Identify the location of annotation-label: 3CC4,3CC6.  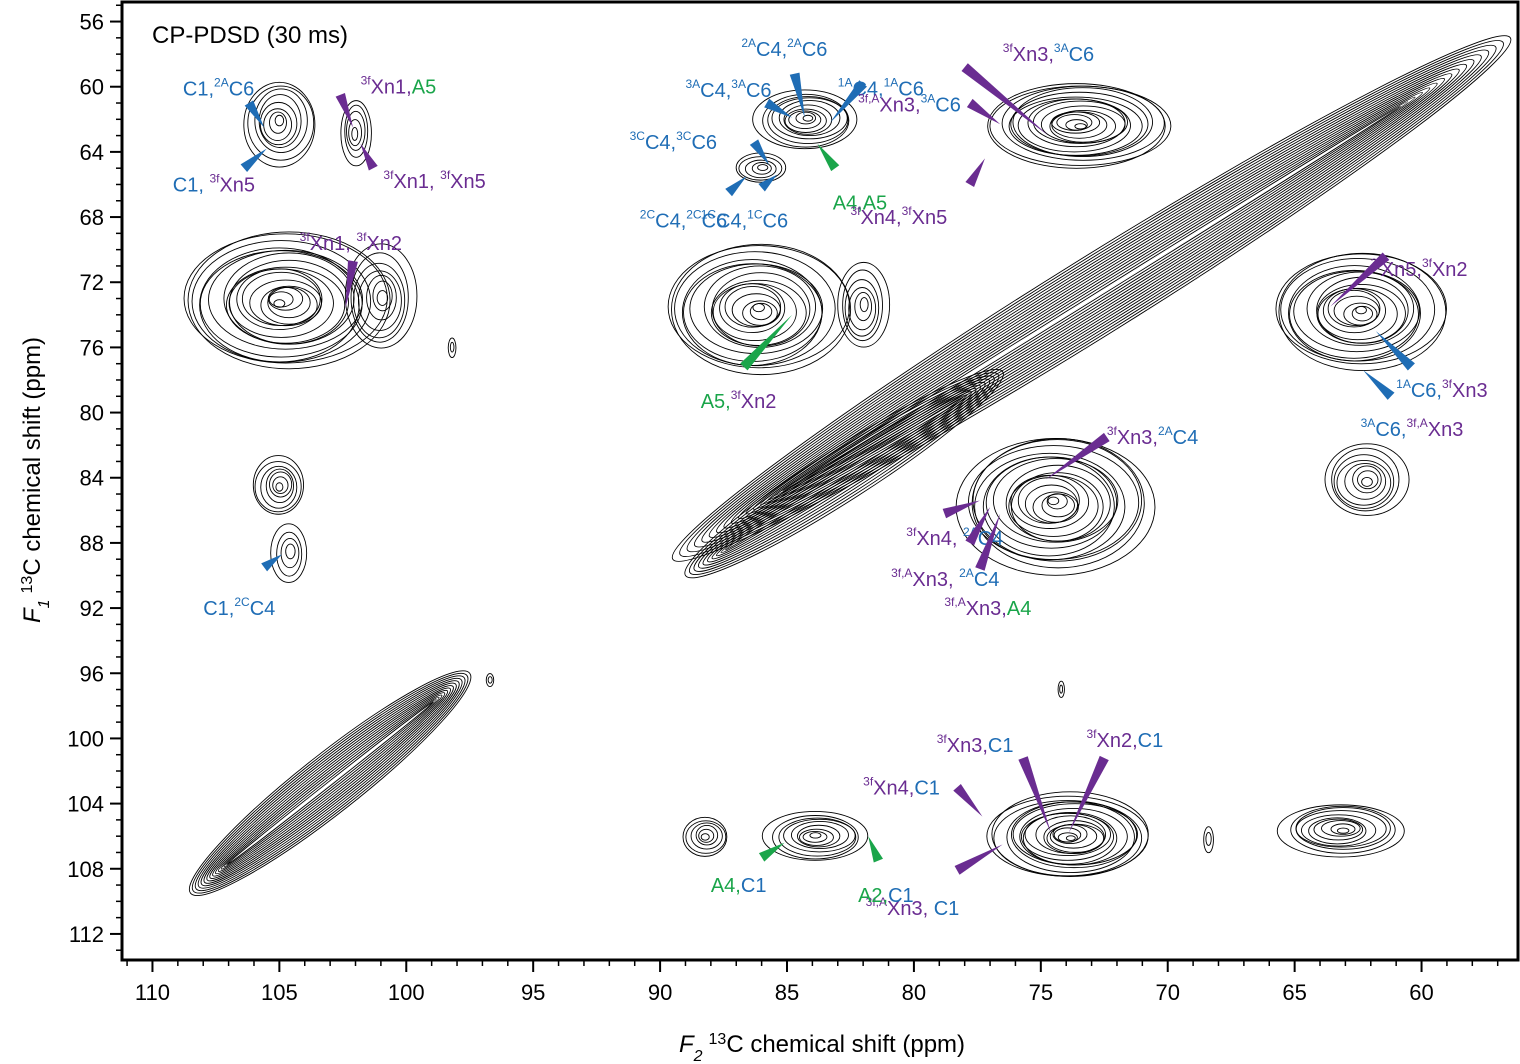
(673, 141).